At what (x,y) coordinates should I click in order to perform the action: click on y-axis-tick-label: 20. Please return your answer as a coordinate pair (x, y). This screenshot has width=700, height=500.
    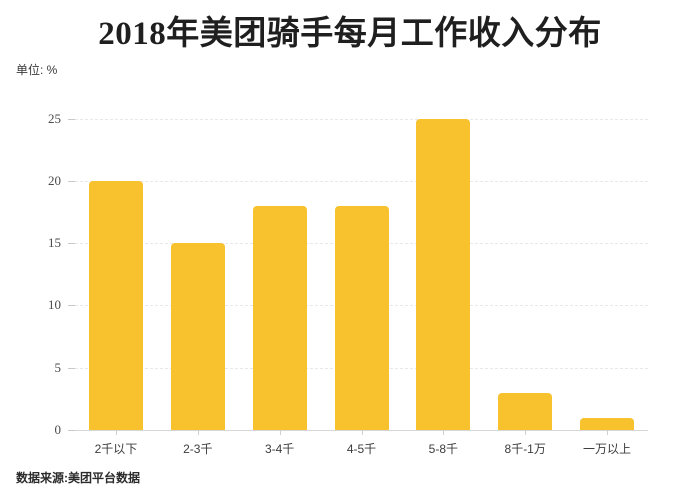
    Looking at the image, I should click on (54, 180).